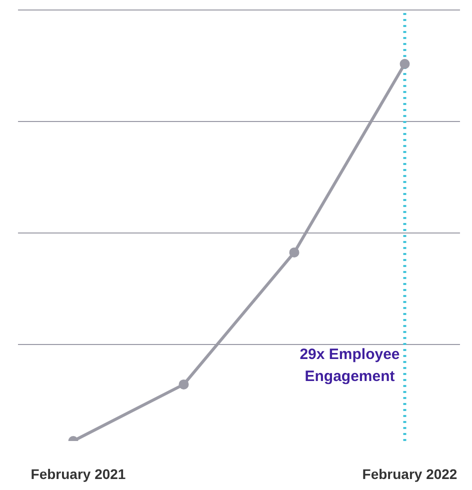 The width and height of the screenshot is (472, 490). I want to click on ref-line-label: 29x Employee Engagement, so click(350, 365).